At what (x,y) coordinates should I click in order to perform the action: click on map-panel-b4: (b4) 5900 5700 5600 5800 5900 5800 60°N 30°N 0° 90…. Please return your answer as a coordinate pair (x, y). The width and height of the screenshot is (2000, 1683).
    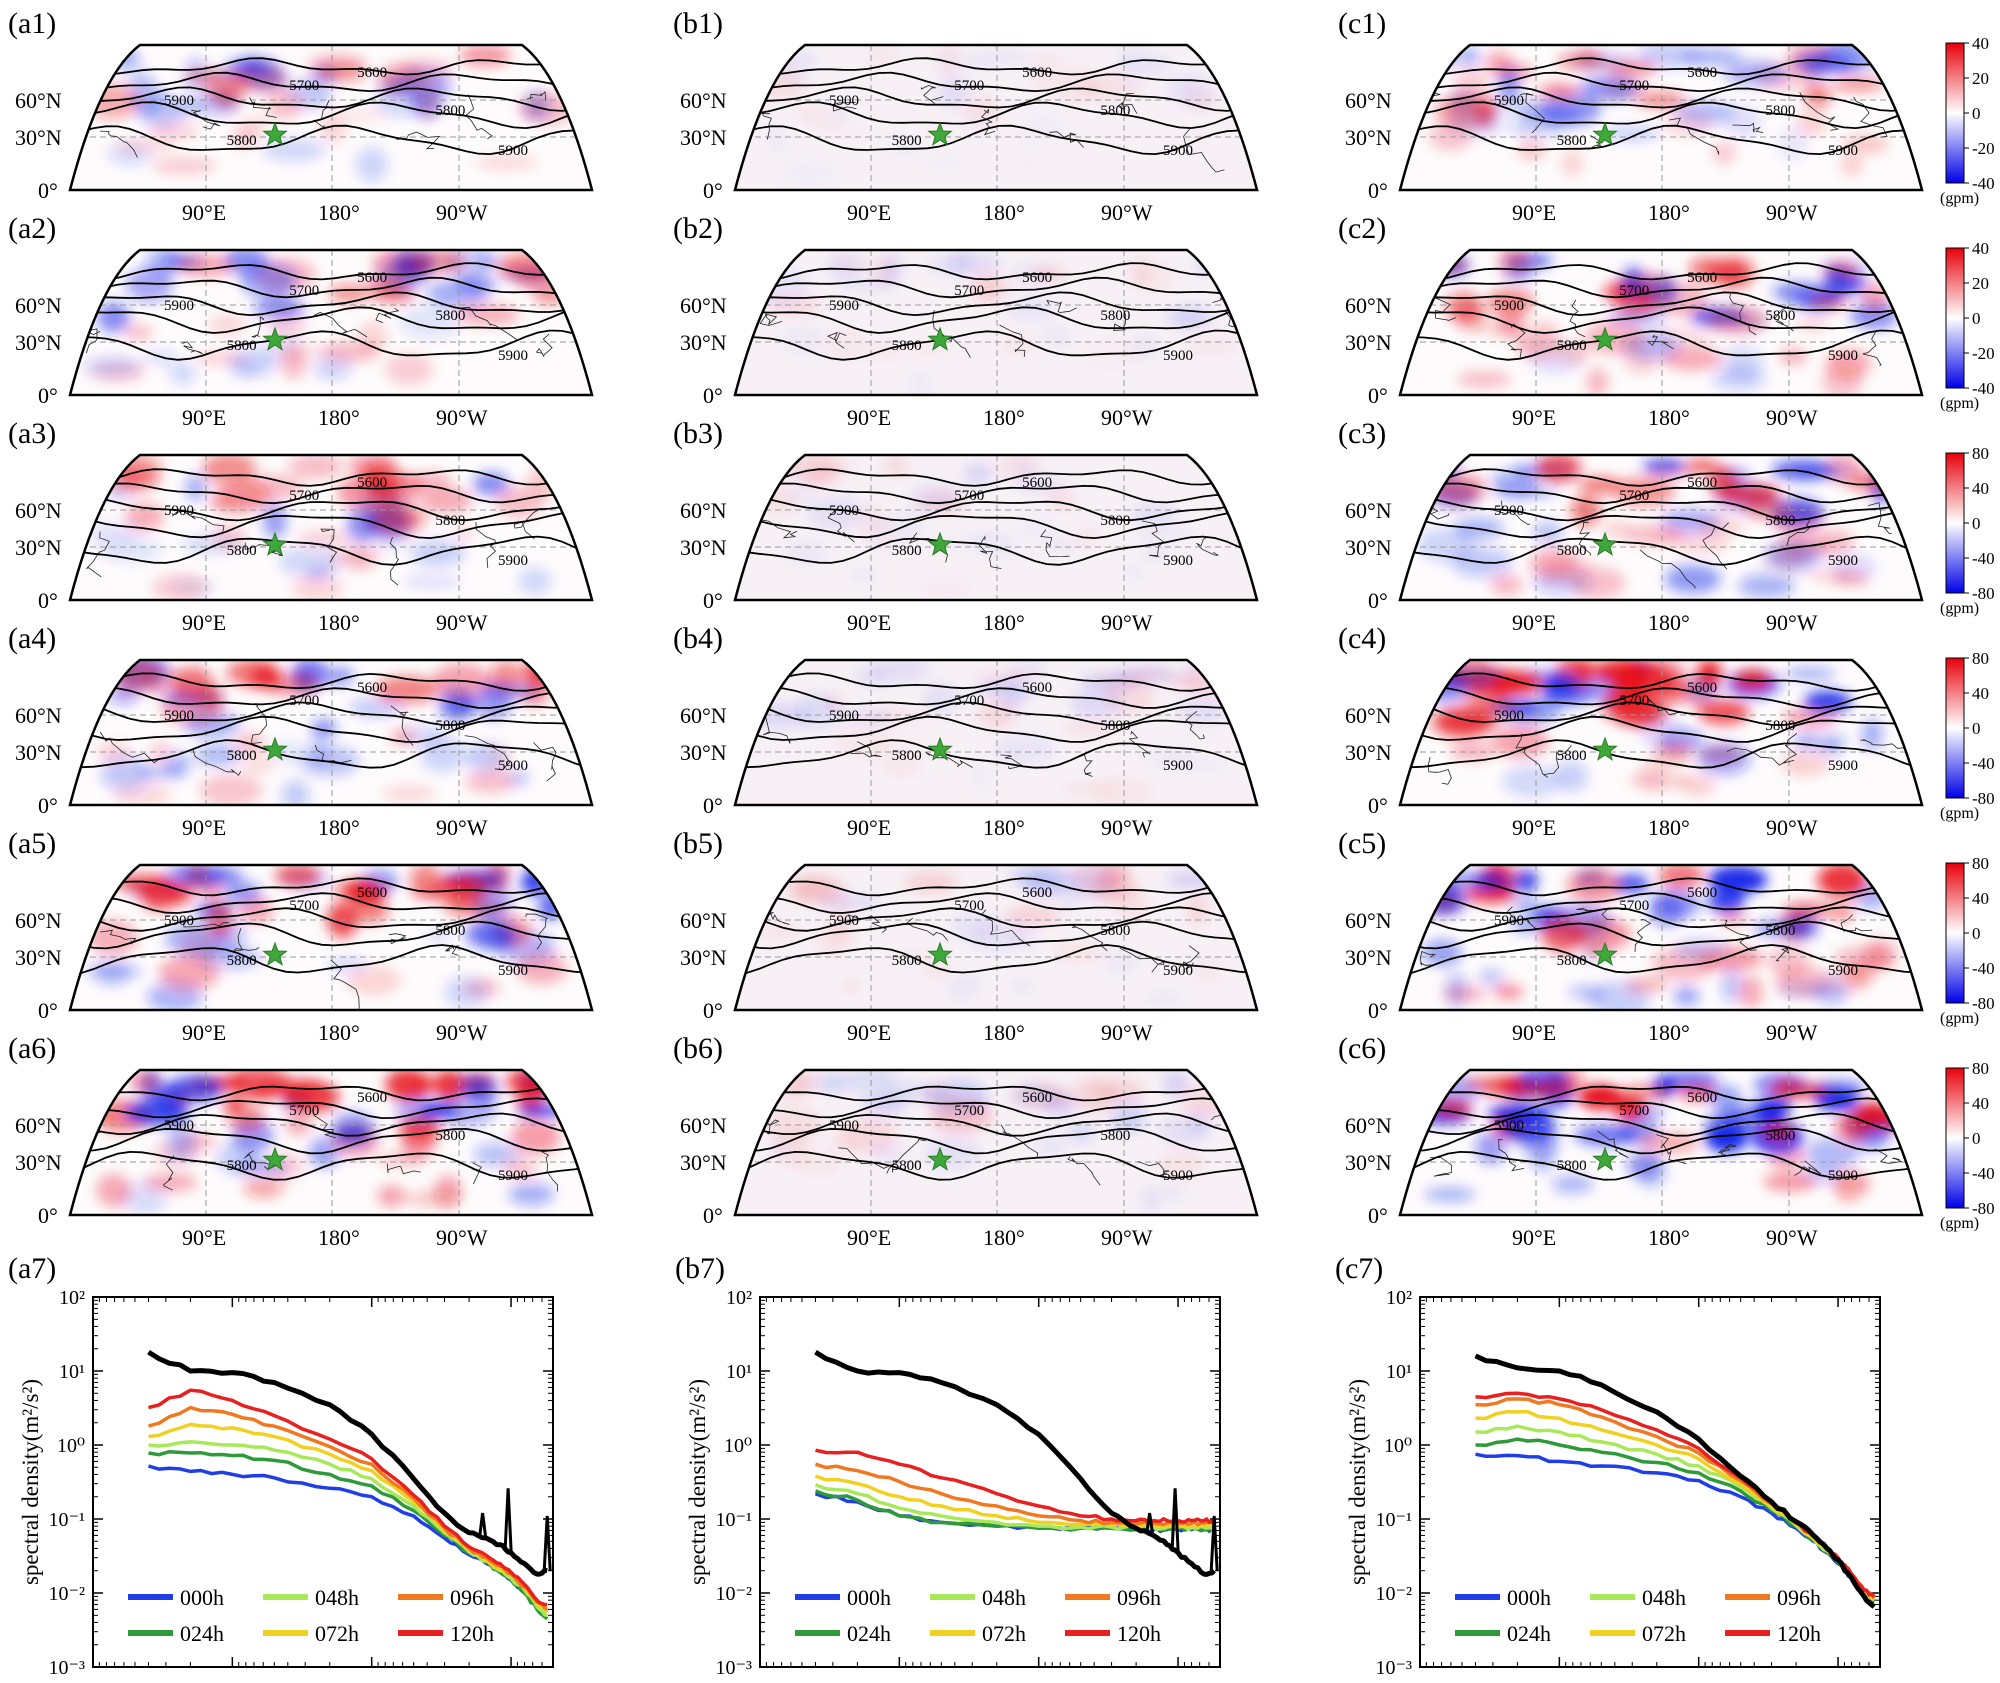
    Looking at the image, I should click on (966, 731).